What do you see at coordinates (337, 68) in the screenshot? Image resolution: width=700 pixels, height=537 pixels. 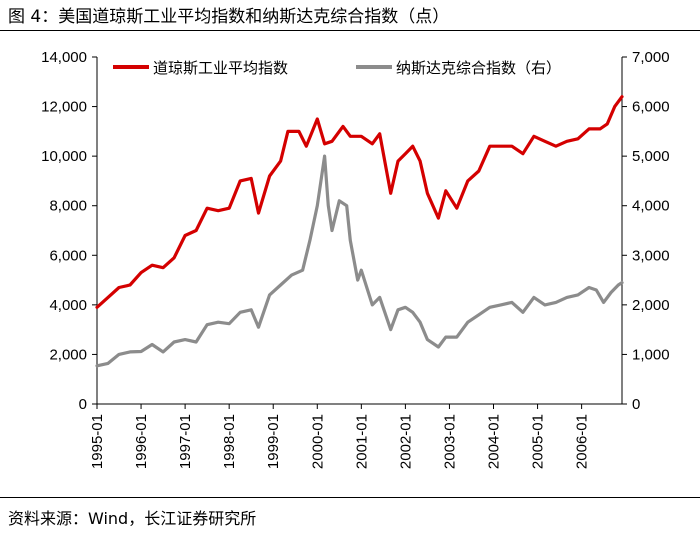 I see `legend: 道琼斯工业平均指数 纳斯达克综合指数（右）` at bounding box center [337, 68].